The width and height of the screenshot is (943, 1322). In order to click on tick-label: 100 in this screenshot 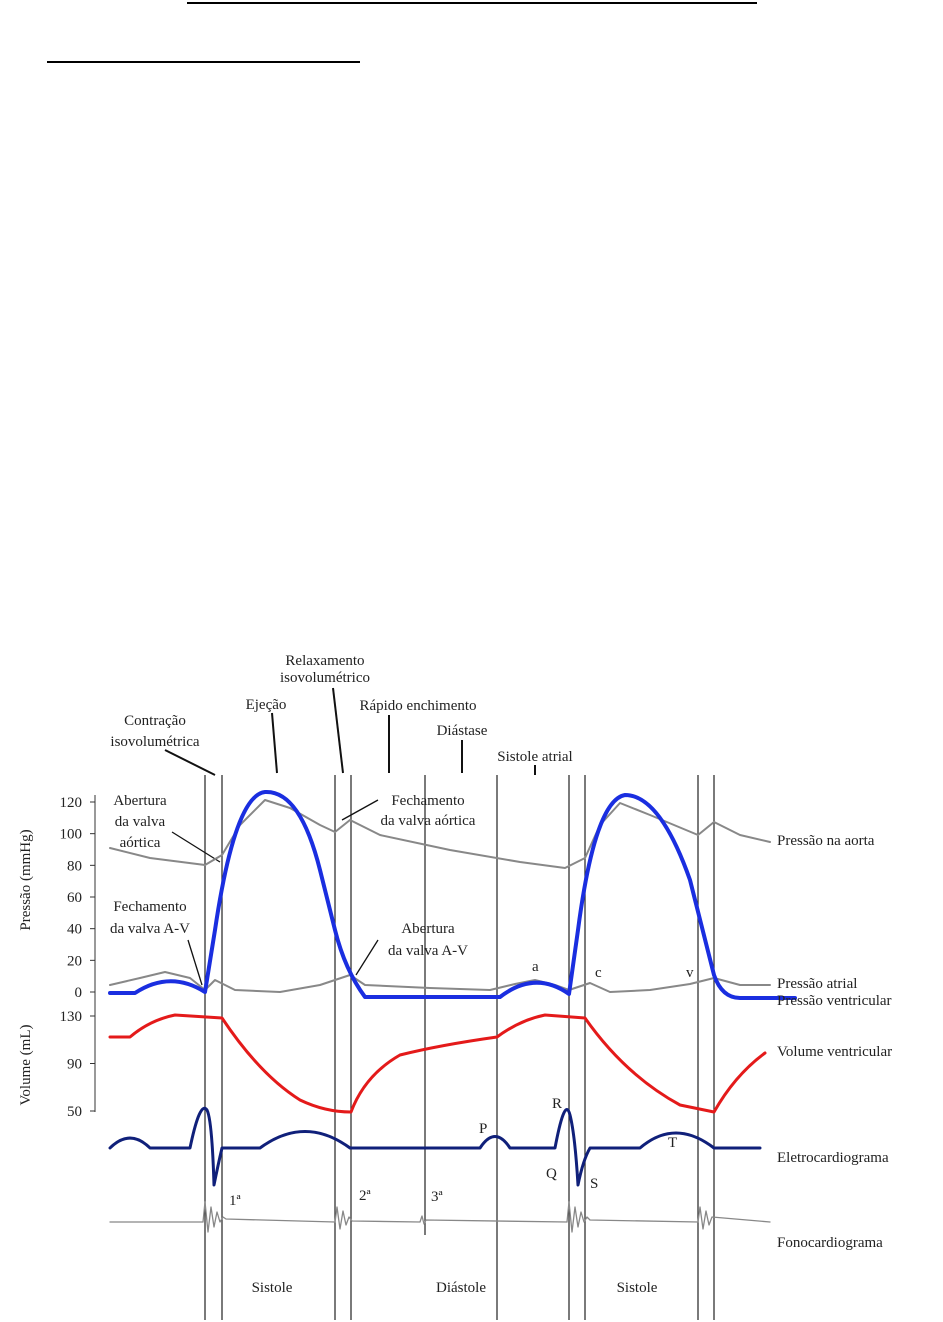, I will do `click(71, 835)`.